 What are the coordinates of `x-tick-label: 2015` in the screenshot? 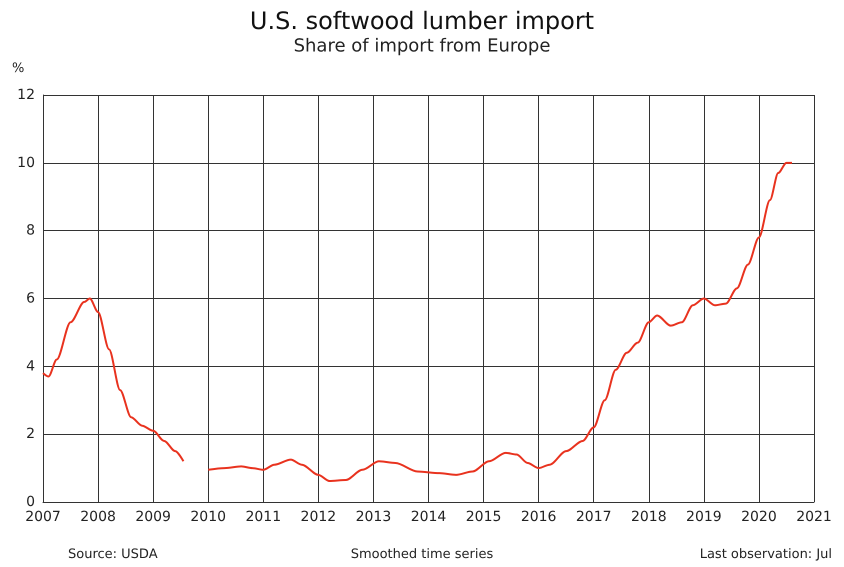 It's located at (484, 517).